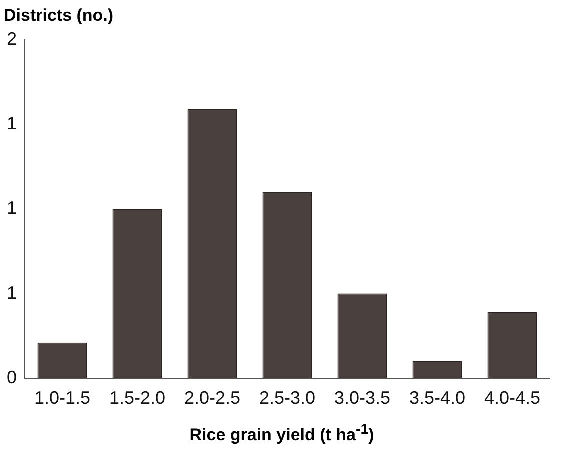  I want to click on x-axis-title: Rice grain yield (t ha$^{-1}$), so click(282, 434).